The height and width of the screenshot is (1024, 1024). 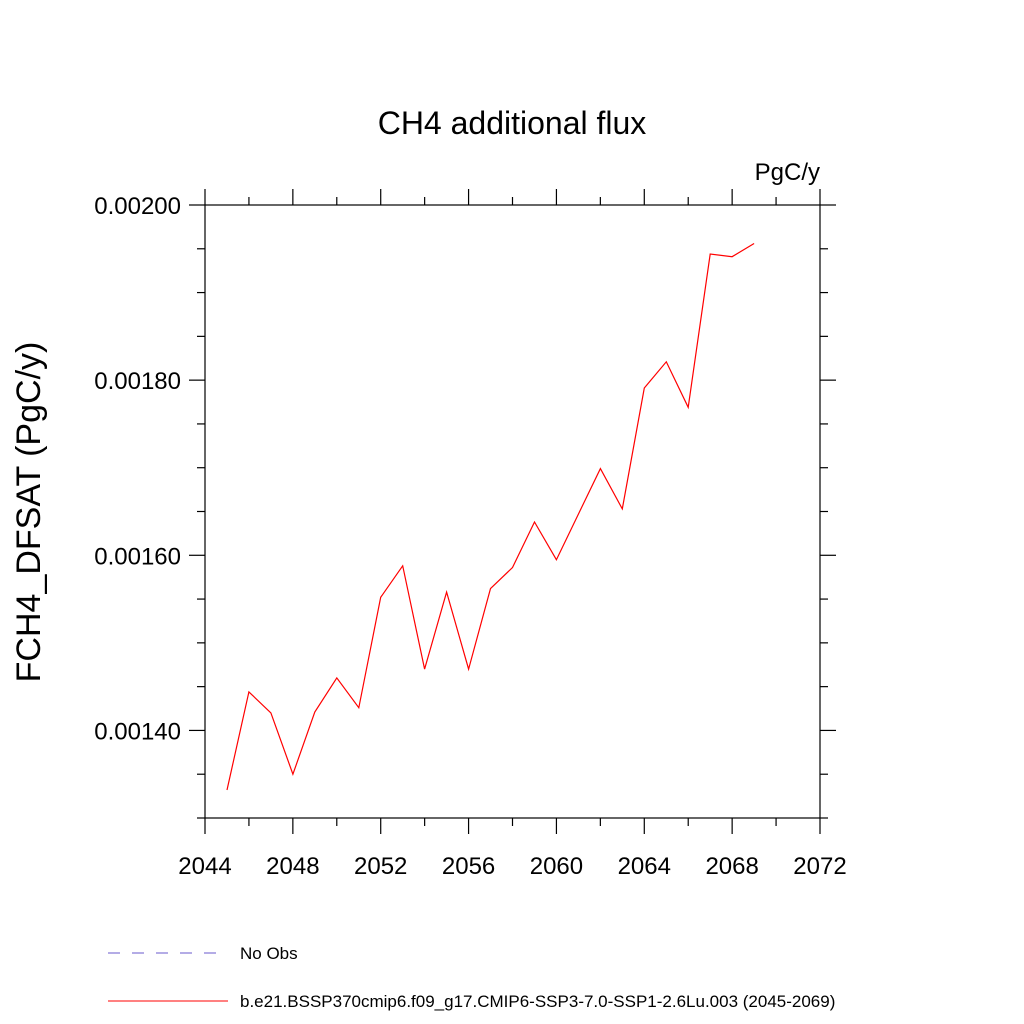 What do you see at coordinates (644, 866) in the screenshot?
I see `x-tick-label: 2064` at bounding box center [644, 866].